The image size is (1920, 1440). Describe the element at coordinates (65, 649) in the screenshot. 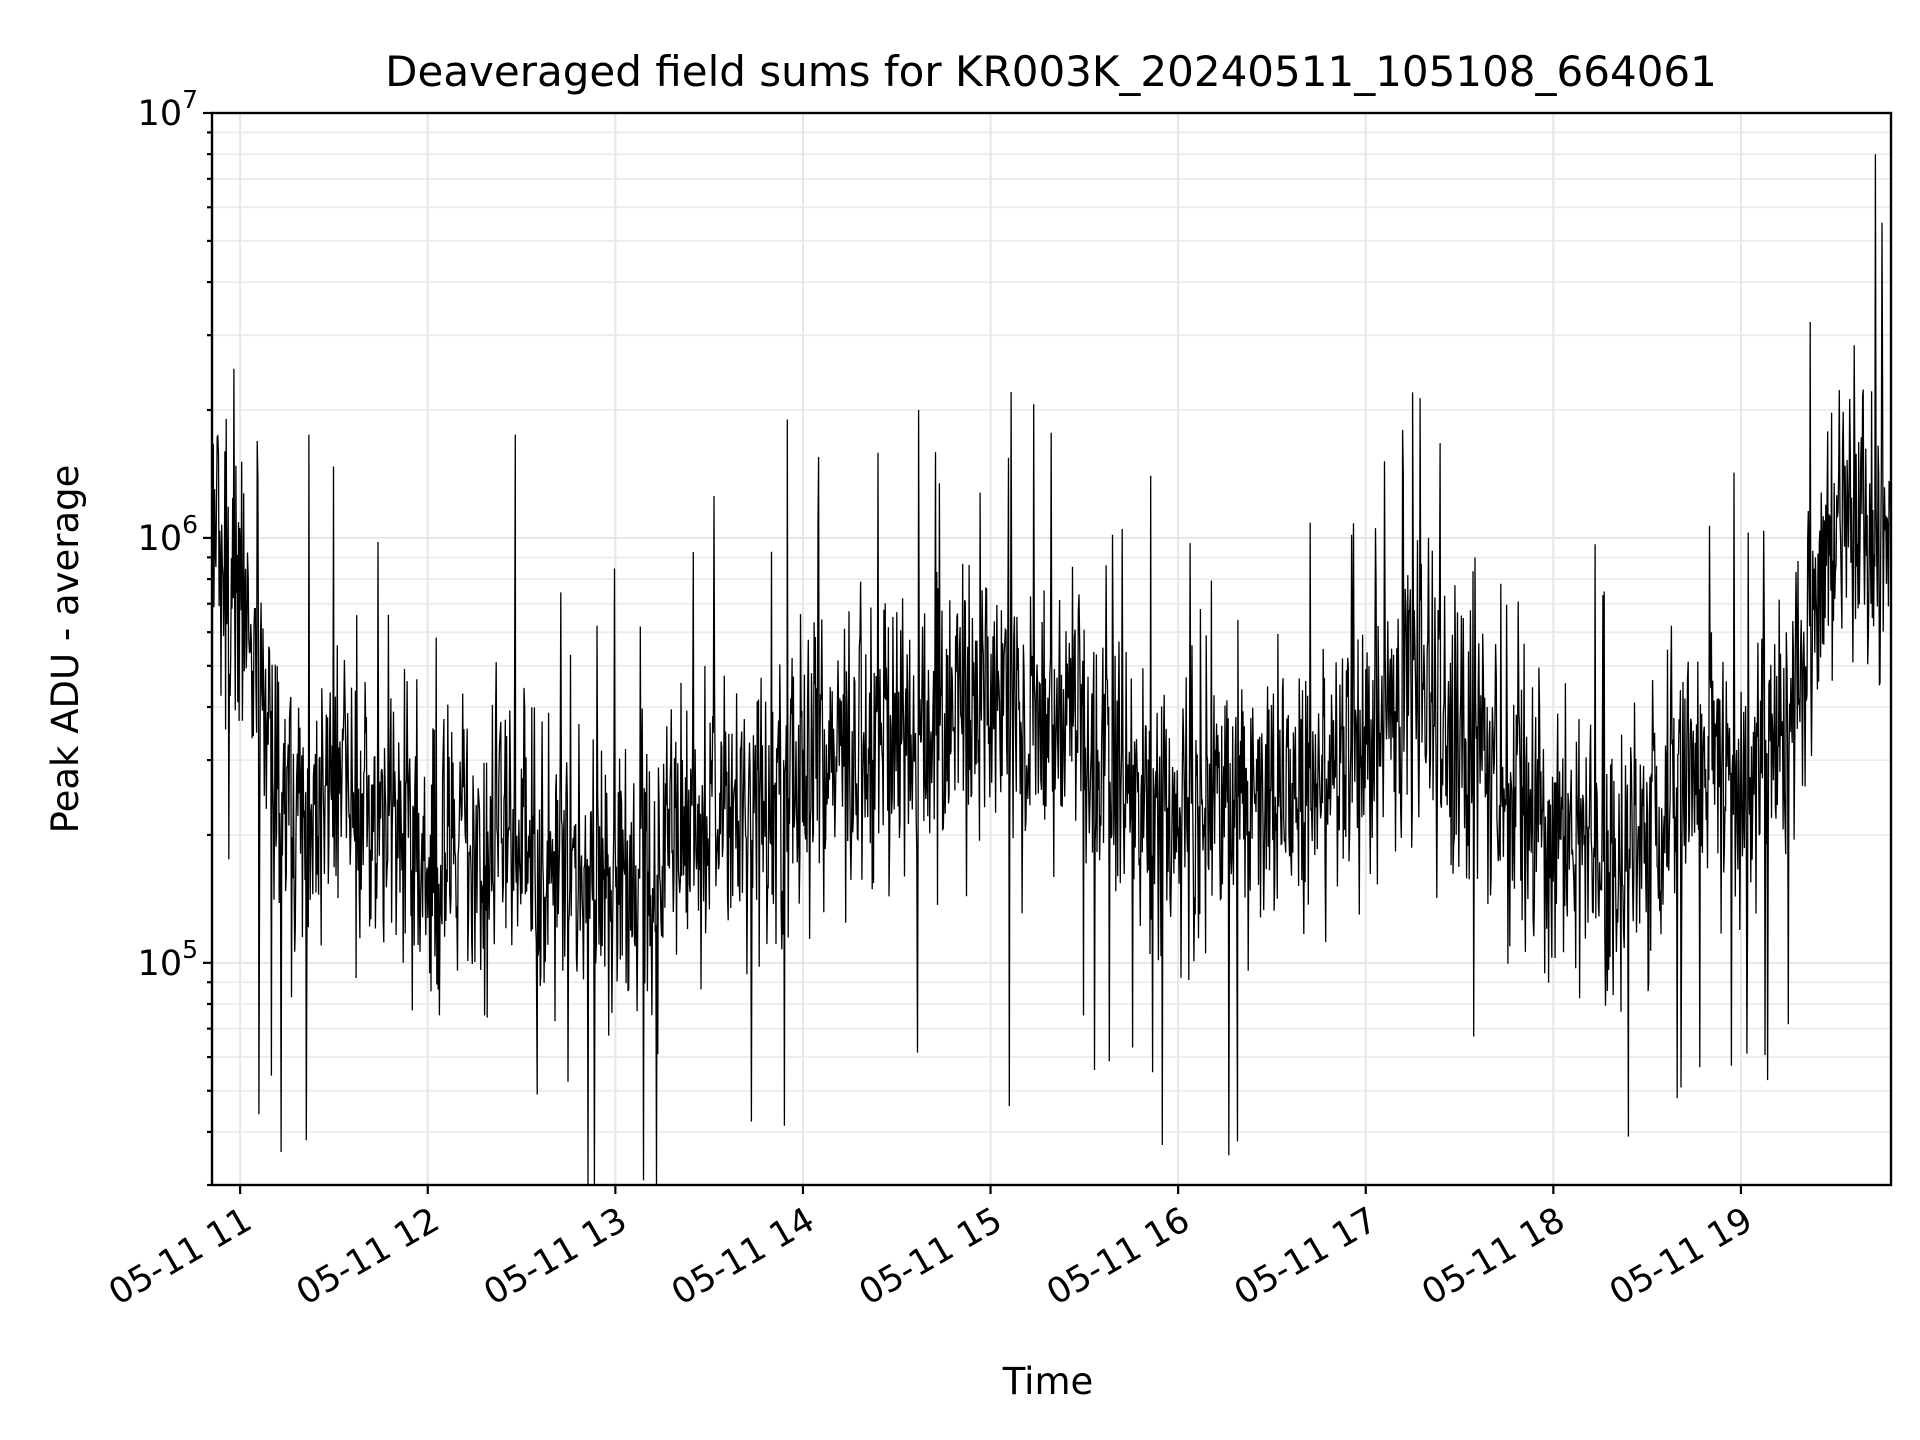

I see `y-axis-label: Peak ADU - average` at that location.